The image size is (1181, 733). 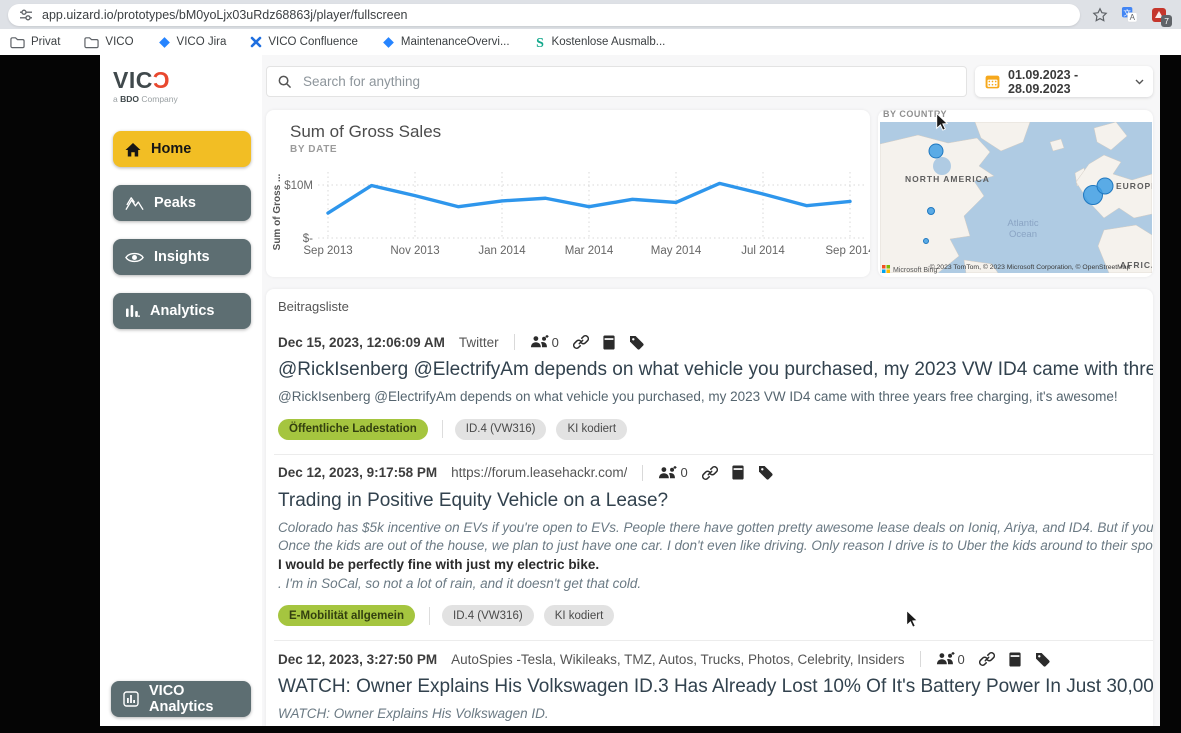 I want to click on search-input, so click(x=628, y=81).